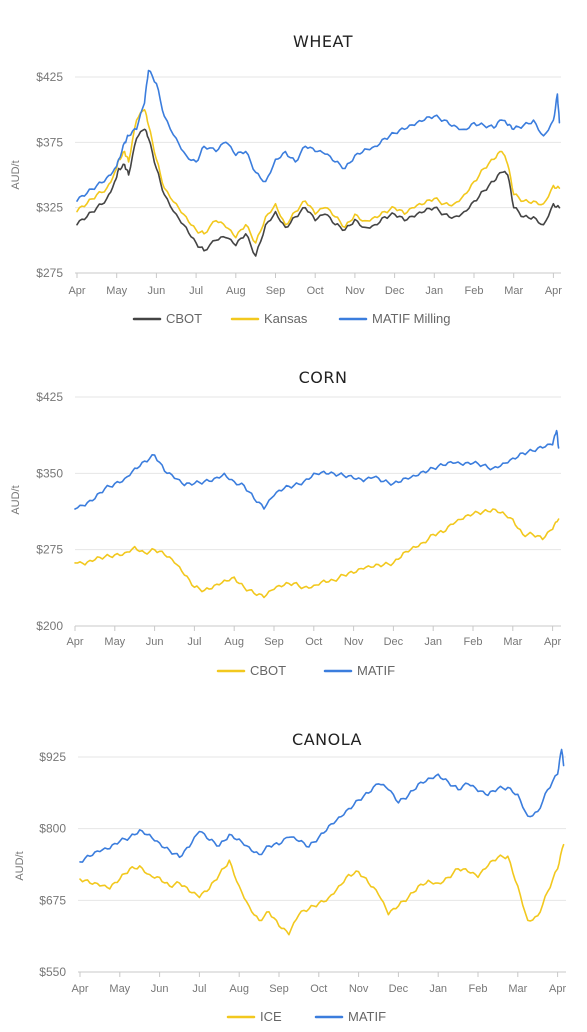 The width and height of the screenshot is (587, 1032). Describe the element at coordinates (399, 989) in the screenshot. I see `canola-x-tick-label: Dec` at that location.